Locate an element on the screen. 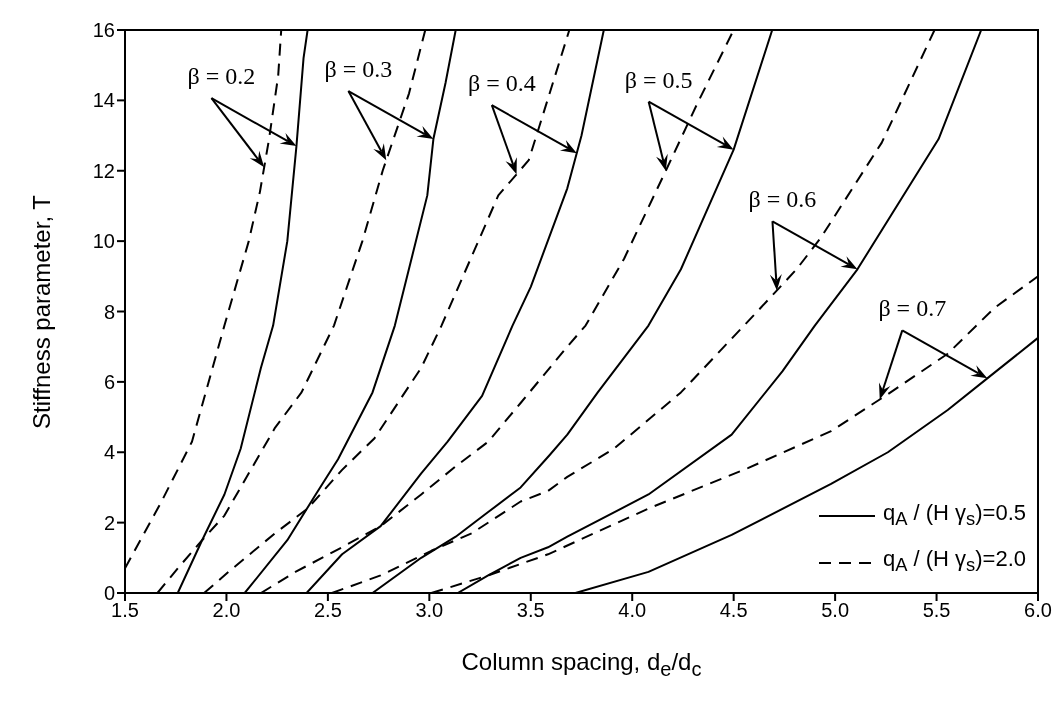 The height and width of the screenshot is (702, 1056). x-tick-label: 6.0 is located at coordinates (1038, 610).